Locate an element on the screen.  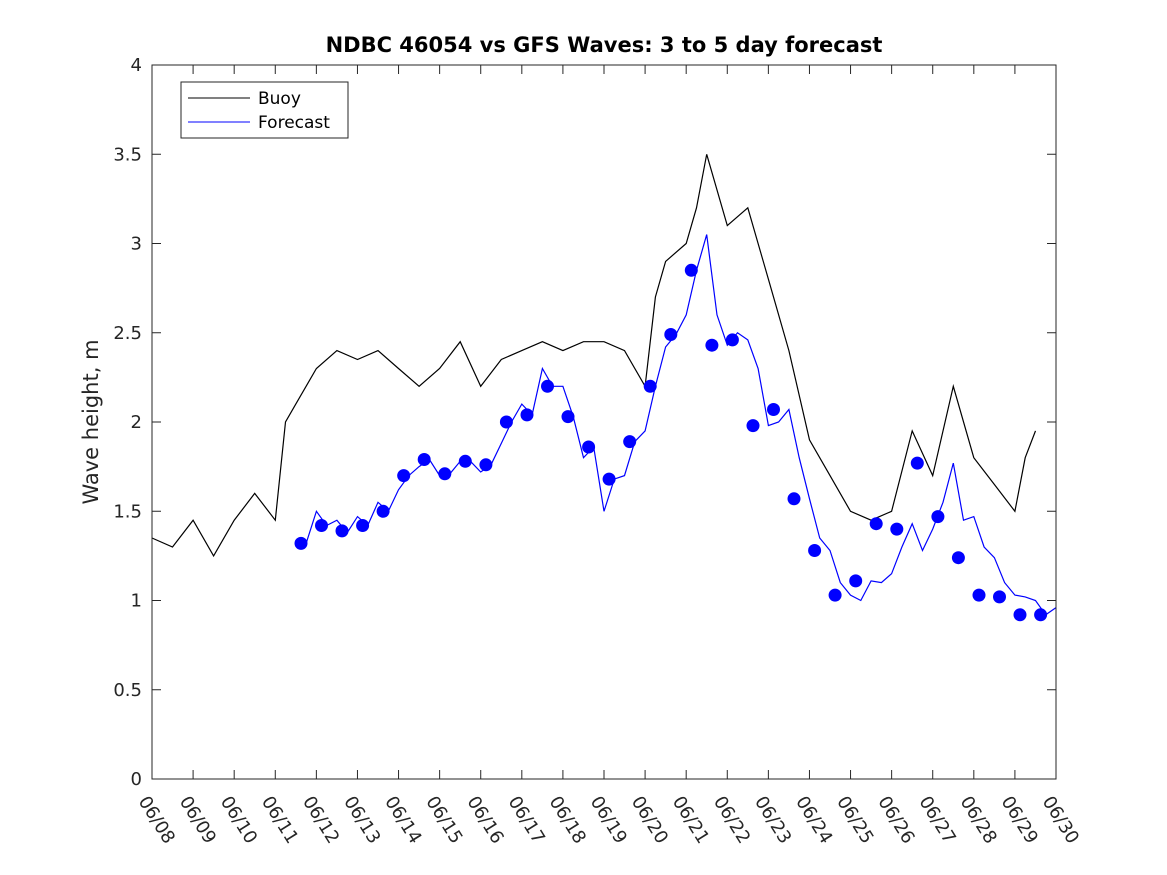
y-tick-label: 0 is located at coordinates (136, 779).